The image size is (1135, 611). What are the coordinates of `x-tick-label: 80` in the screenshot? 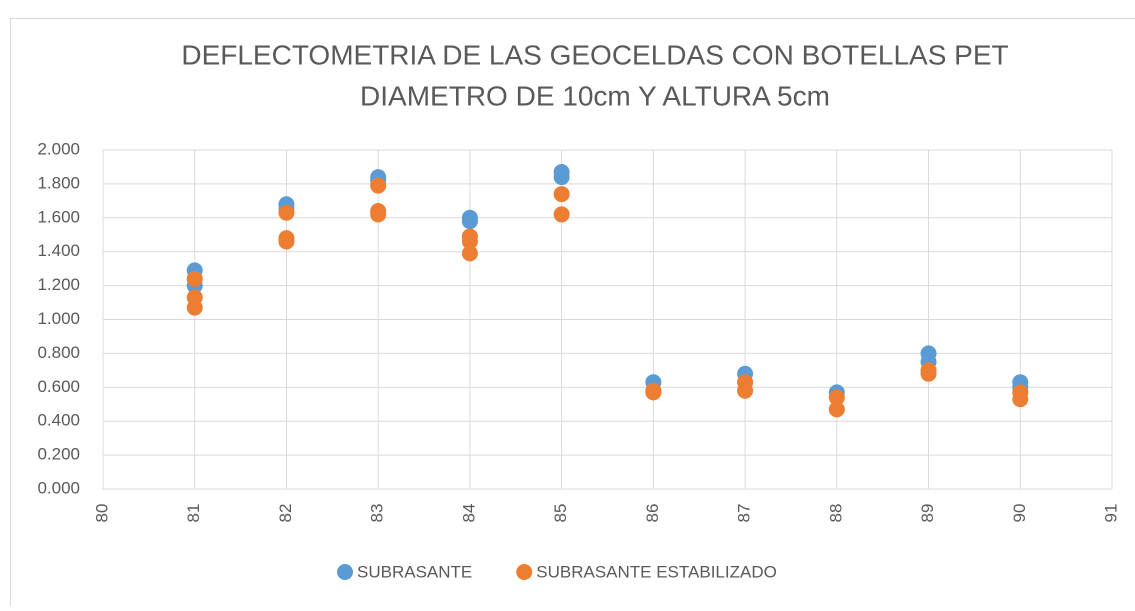 It's located at (101, 513).